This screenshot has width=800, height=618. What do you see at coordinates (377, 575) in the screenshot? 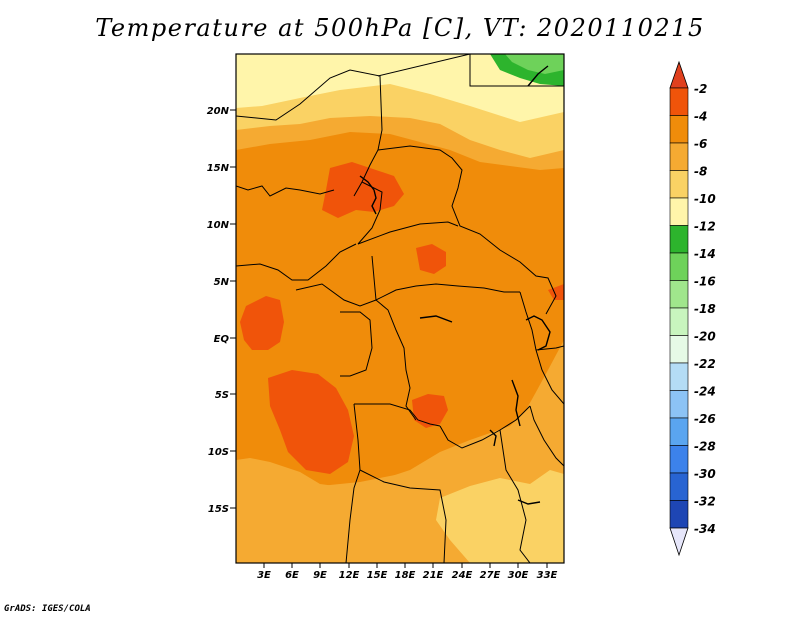
I see `lon-label: 15E` at bounding box center [377, 575].